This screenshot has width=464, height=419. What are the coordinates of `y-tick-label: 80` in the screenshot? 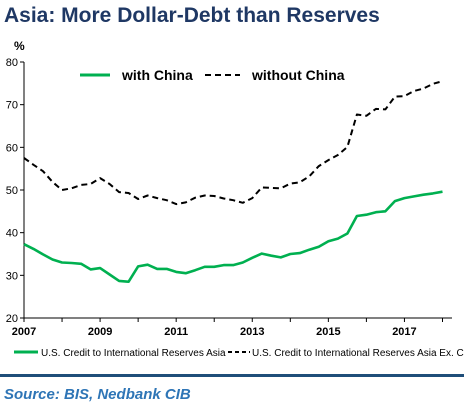 It's located at (12, 63).